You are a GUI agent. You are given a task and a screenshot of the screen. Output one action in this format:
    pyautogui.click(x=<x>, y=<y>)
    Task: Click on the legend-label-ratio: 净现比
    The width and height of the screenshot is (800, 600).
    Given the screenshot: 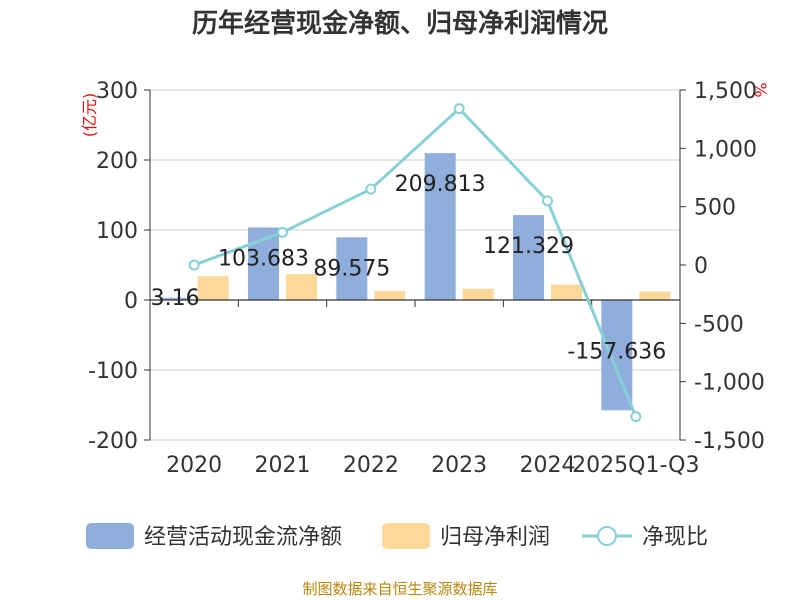 What is the action you would take?
    pyautogui.click(x=675, y=537)
    